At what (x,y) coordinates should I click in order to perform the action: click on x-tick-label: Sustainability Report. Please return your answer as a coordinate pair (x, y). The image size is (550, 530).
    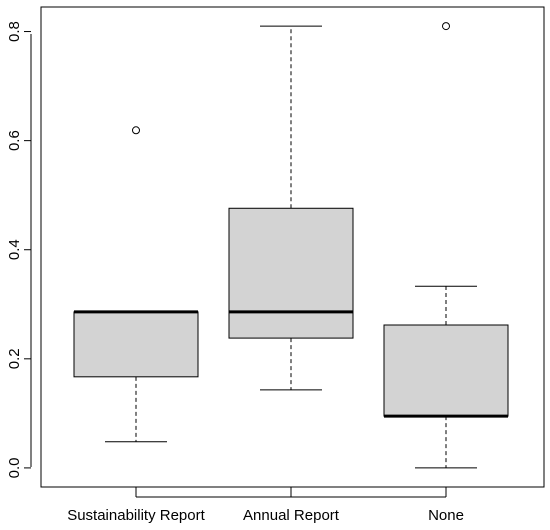
    Looking at the image, I should click on (136, 515).